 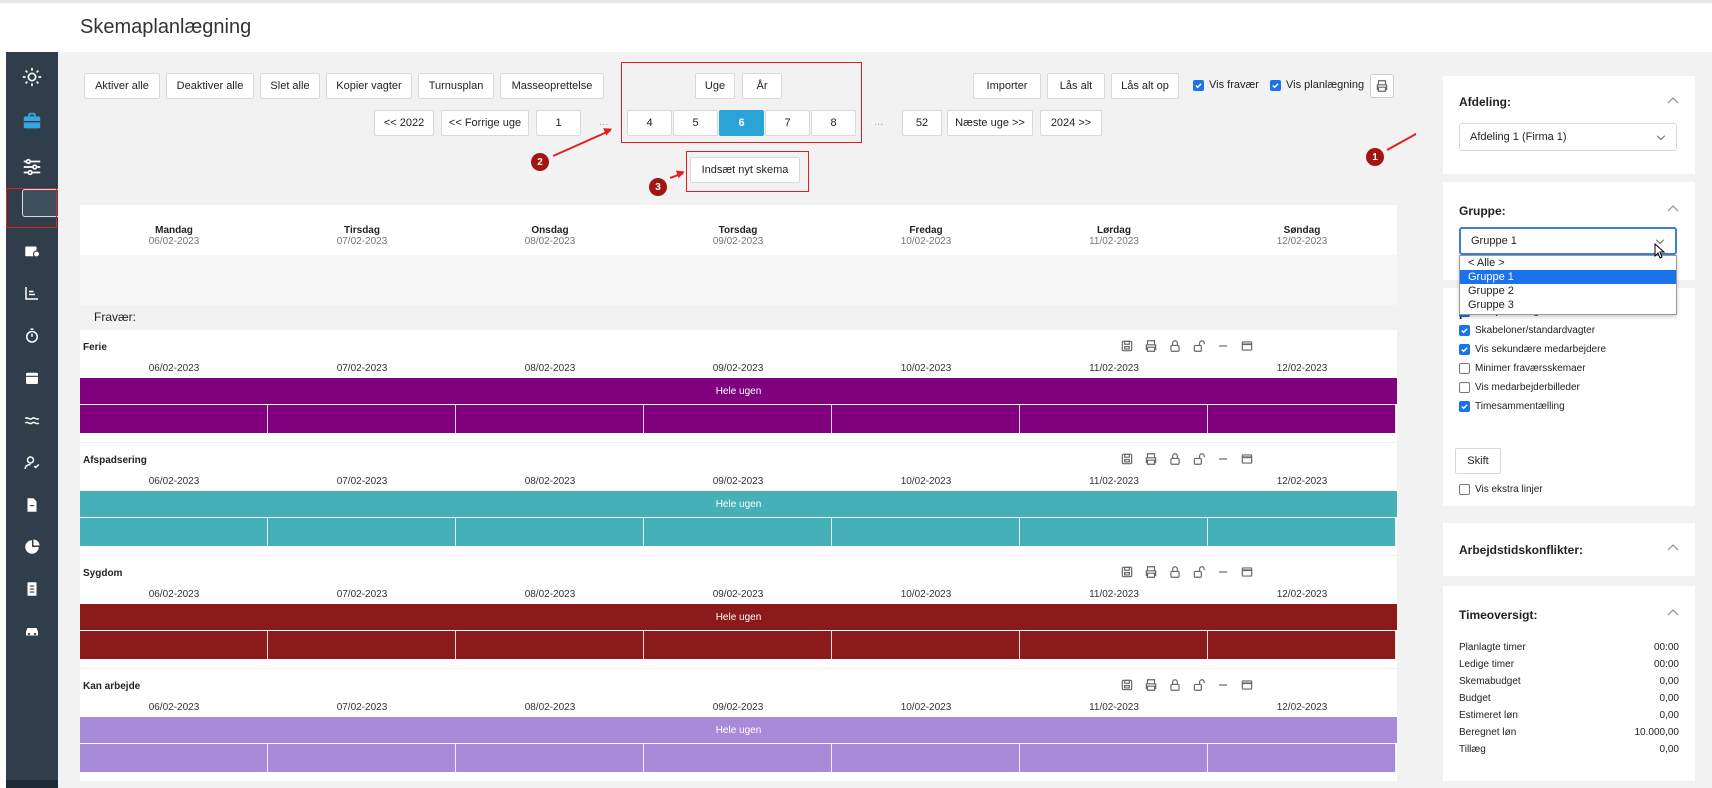 I want to click on show-planning-checkbox: Vis planlægning, so click(x=1317, y=85).